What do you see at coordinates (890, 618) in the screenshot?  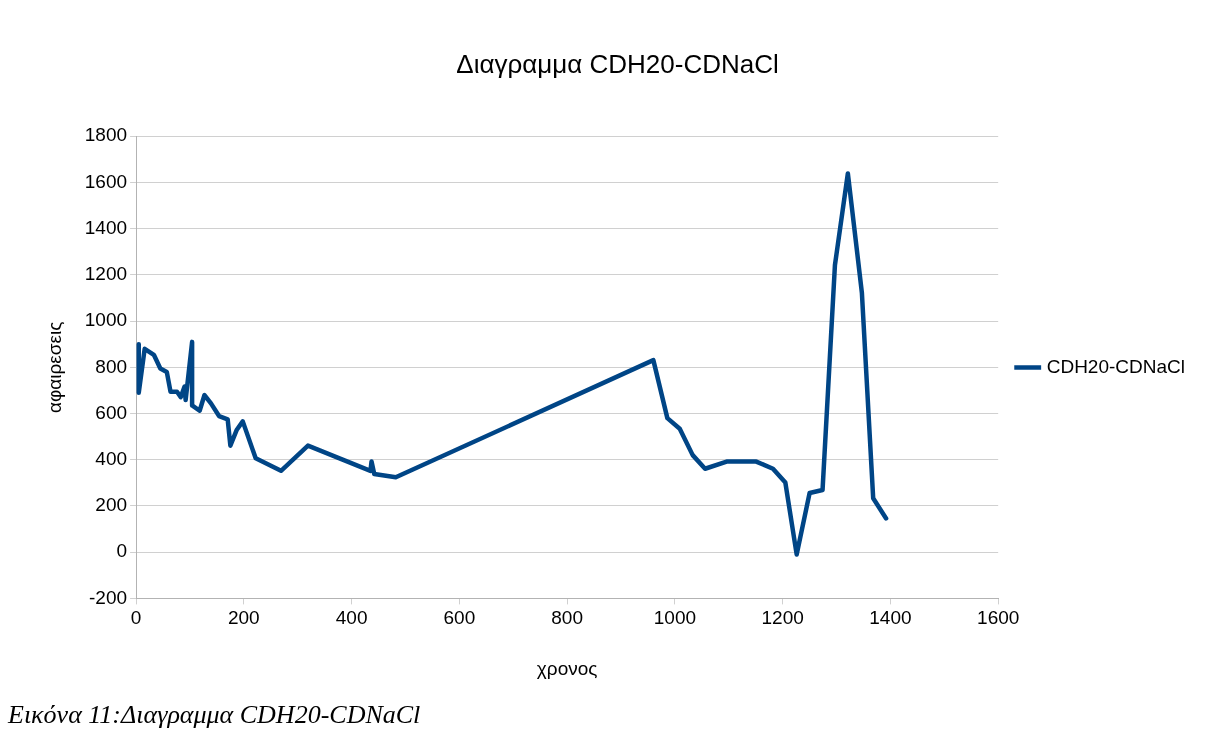 I see `x-tick-label: 1400` at bounding box center [890, 618].